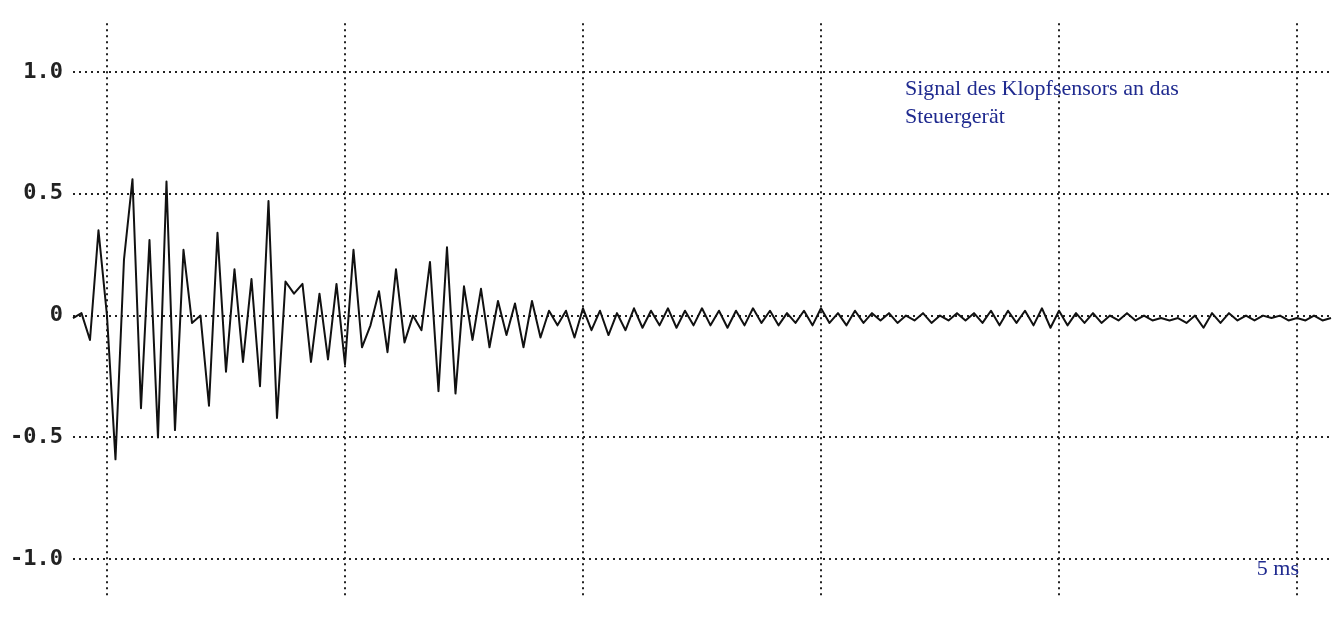 The image size is (1335, 619). What do you see at coordinates (56, 314) in the screenshot?
I see `y-tick-label: 0` at bounding box center [56, 314].